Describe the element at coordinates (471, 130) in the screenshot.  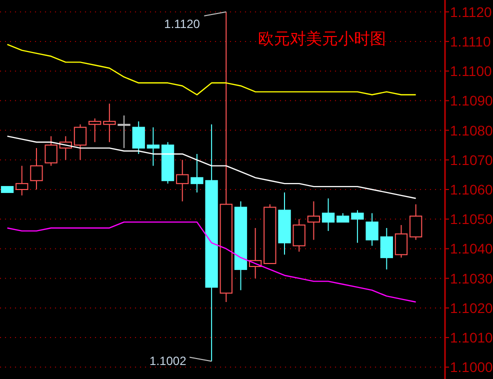
I see `y-tick-label: 1.1080` at that location.